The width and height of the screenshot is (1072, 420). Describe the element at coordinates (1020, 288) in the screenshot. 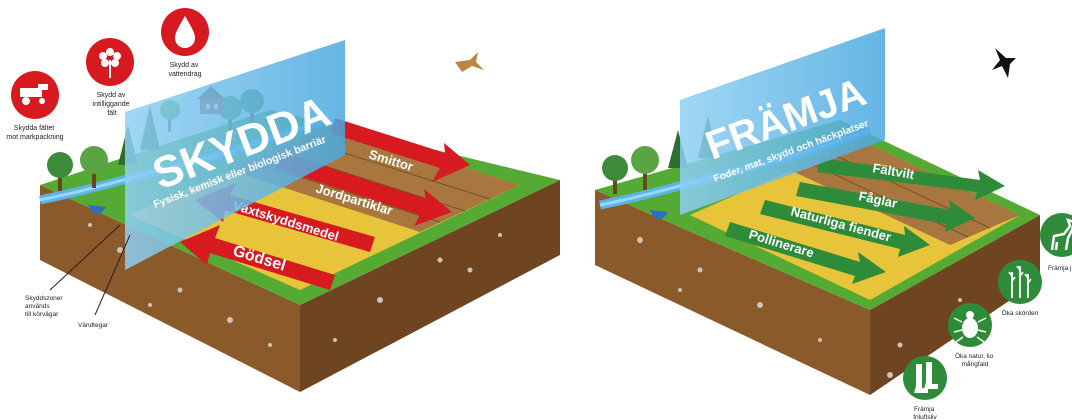

I see `icon-plants-group: Öka skörden` at that location.